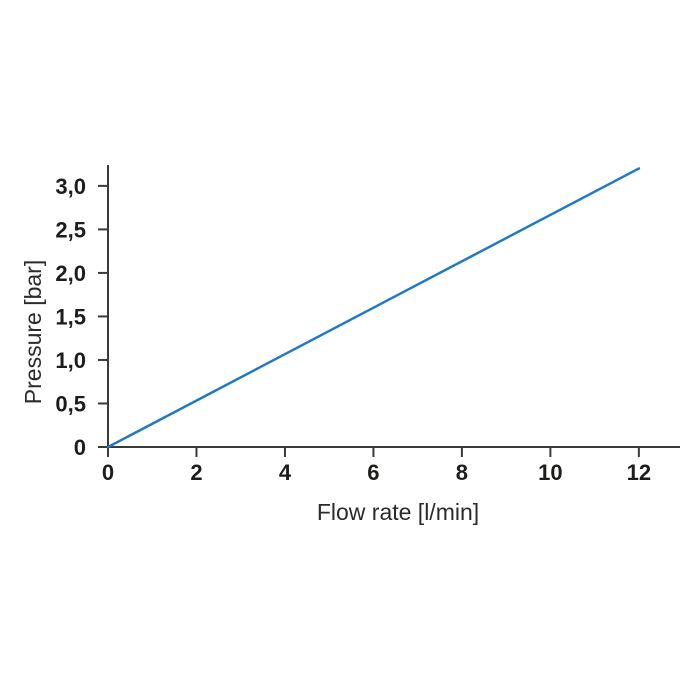 The image size is (700, 700). I want to click on x-tick-label: 10, so click(550, 472).